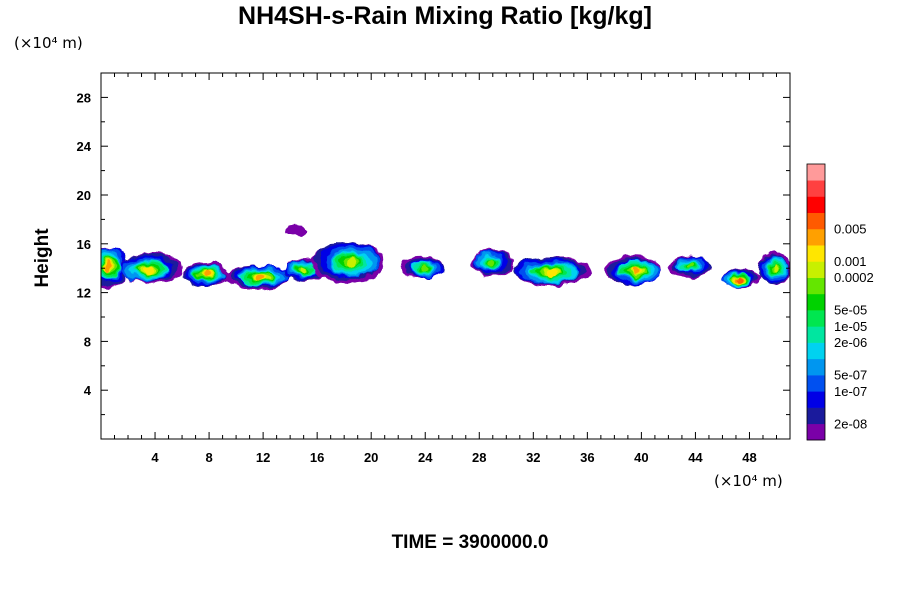  Describe the element at coordinates (87, 341) in the screenshot. I see `y-tick-label: 8` at that location.